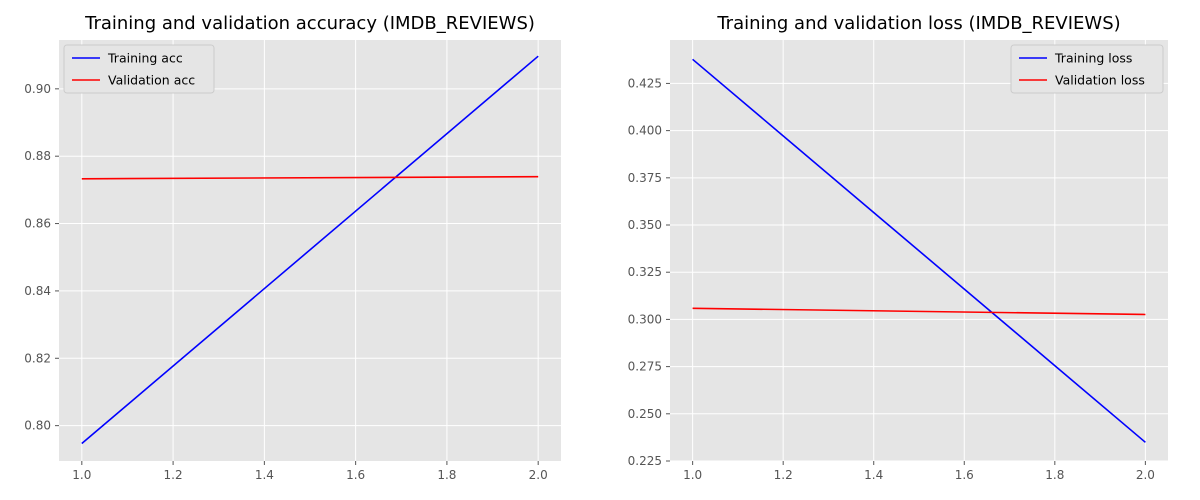 This screenshot has width=1200, height=500. I want to click on legend-label: Training acc, so click(145, 58).